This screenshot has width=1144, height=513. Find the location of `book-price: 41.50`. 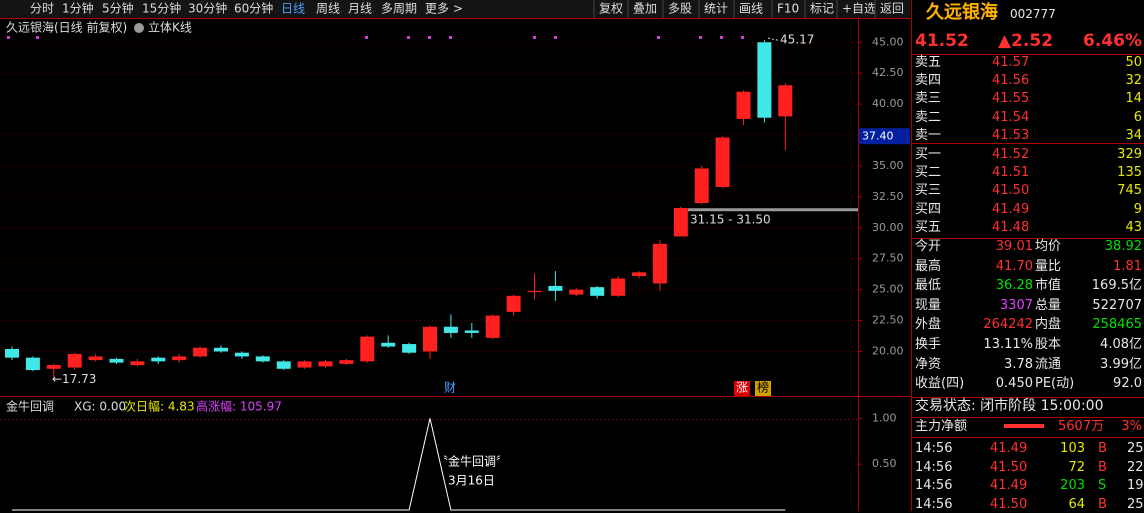

book-price: 41.50 is located at coordinates (1011, 191).